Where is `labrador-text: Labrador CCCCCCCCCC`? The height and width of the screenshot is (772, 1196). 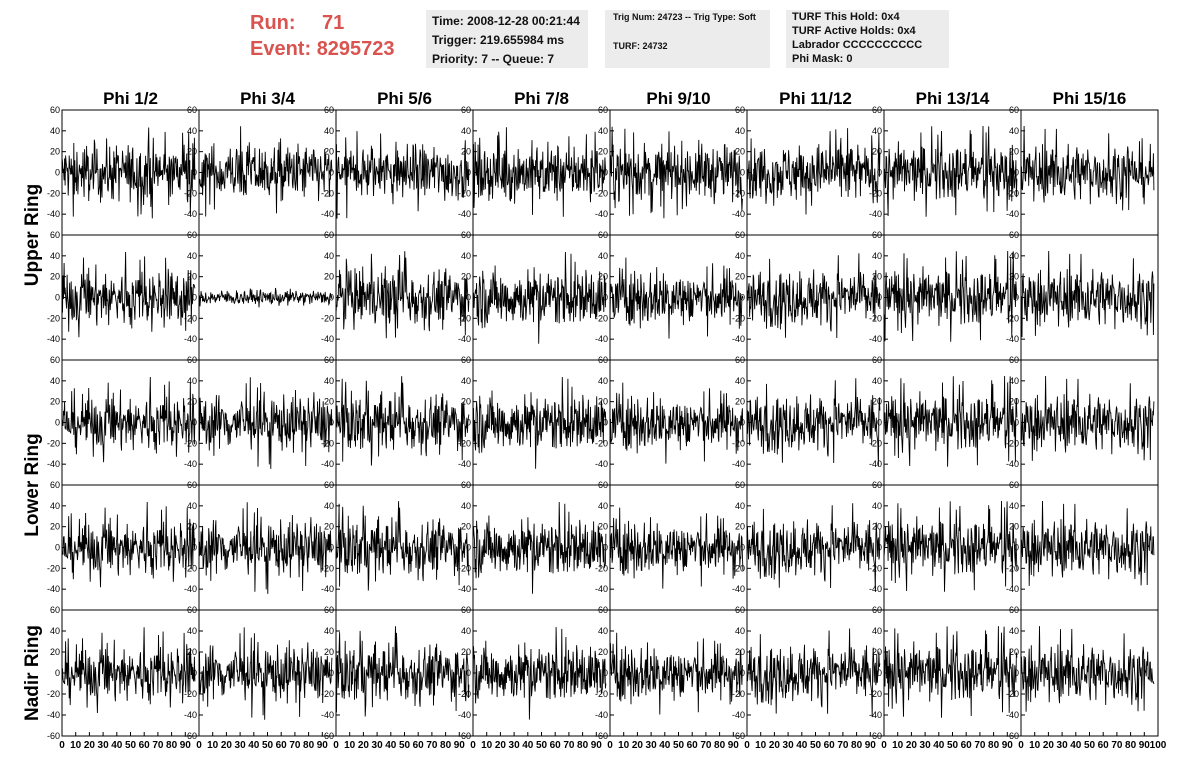 labrador-text: Labrador CCCCCCCCCC is located at coordinates (857, 45).